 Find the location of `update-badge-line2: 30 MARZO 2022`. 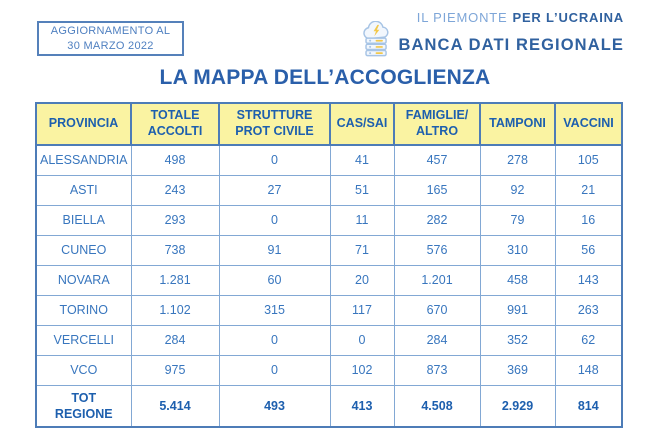

update-badge-line2: 30 MARZO 2022 is located at coordinates (110, 45).